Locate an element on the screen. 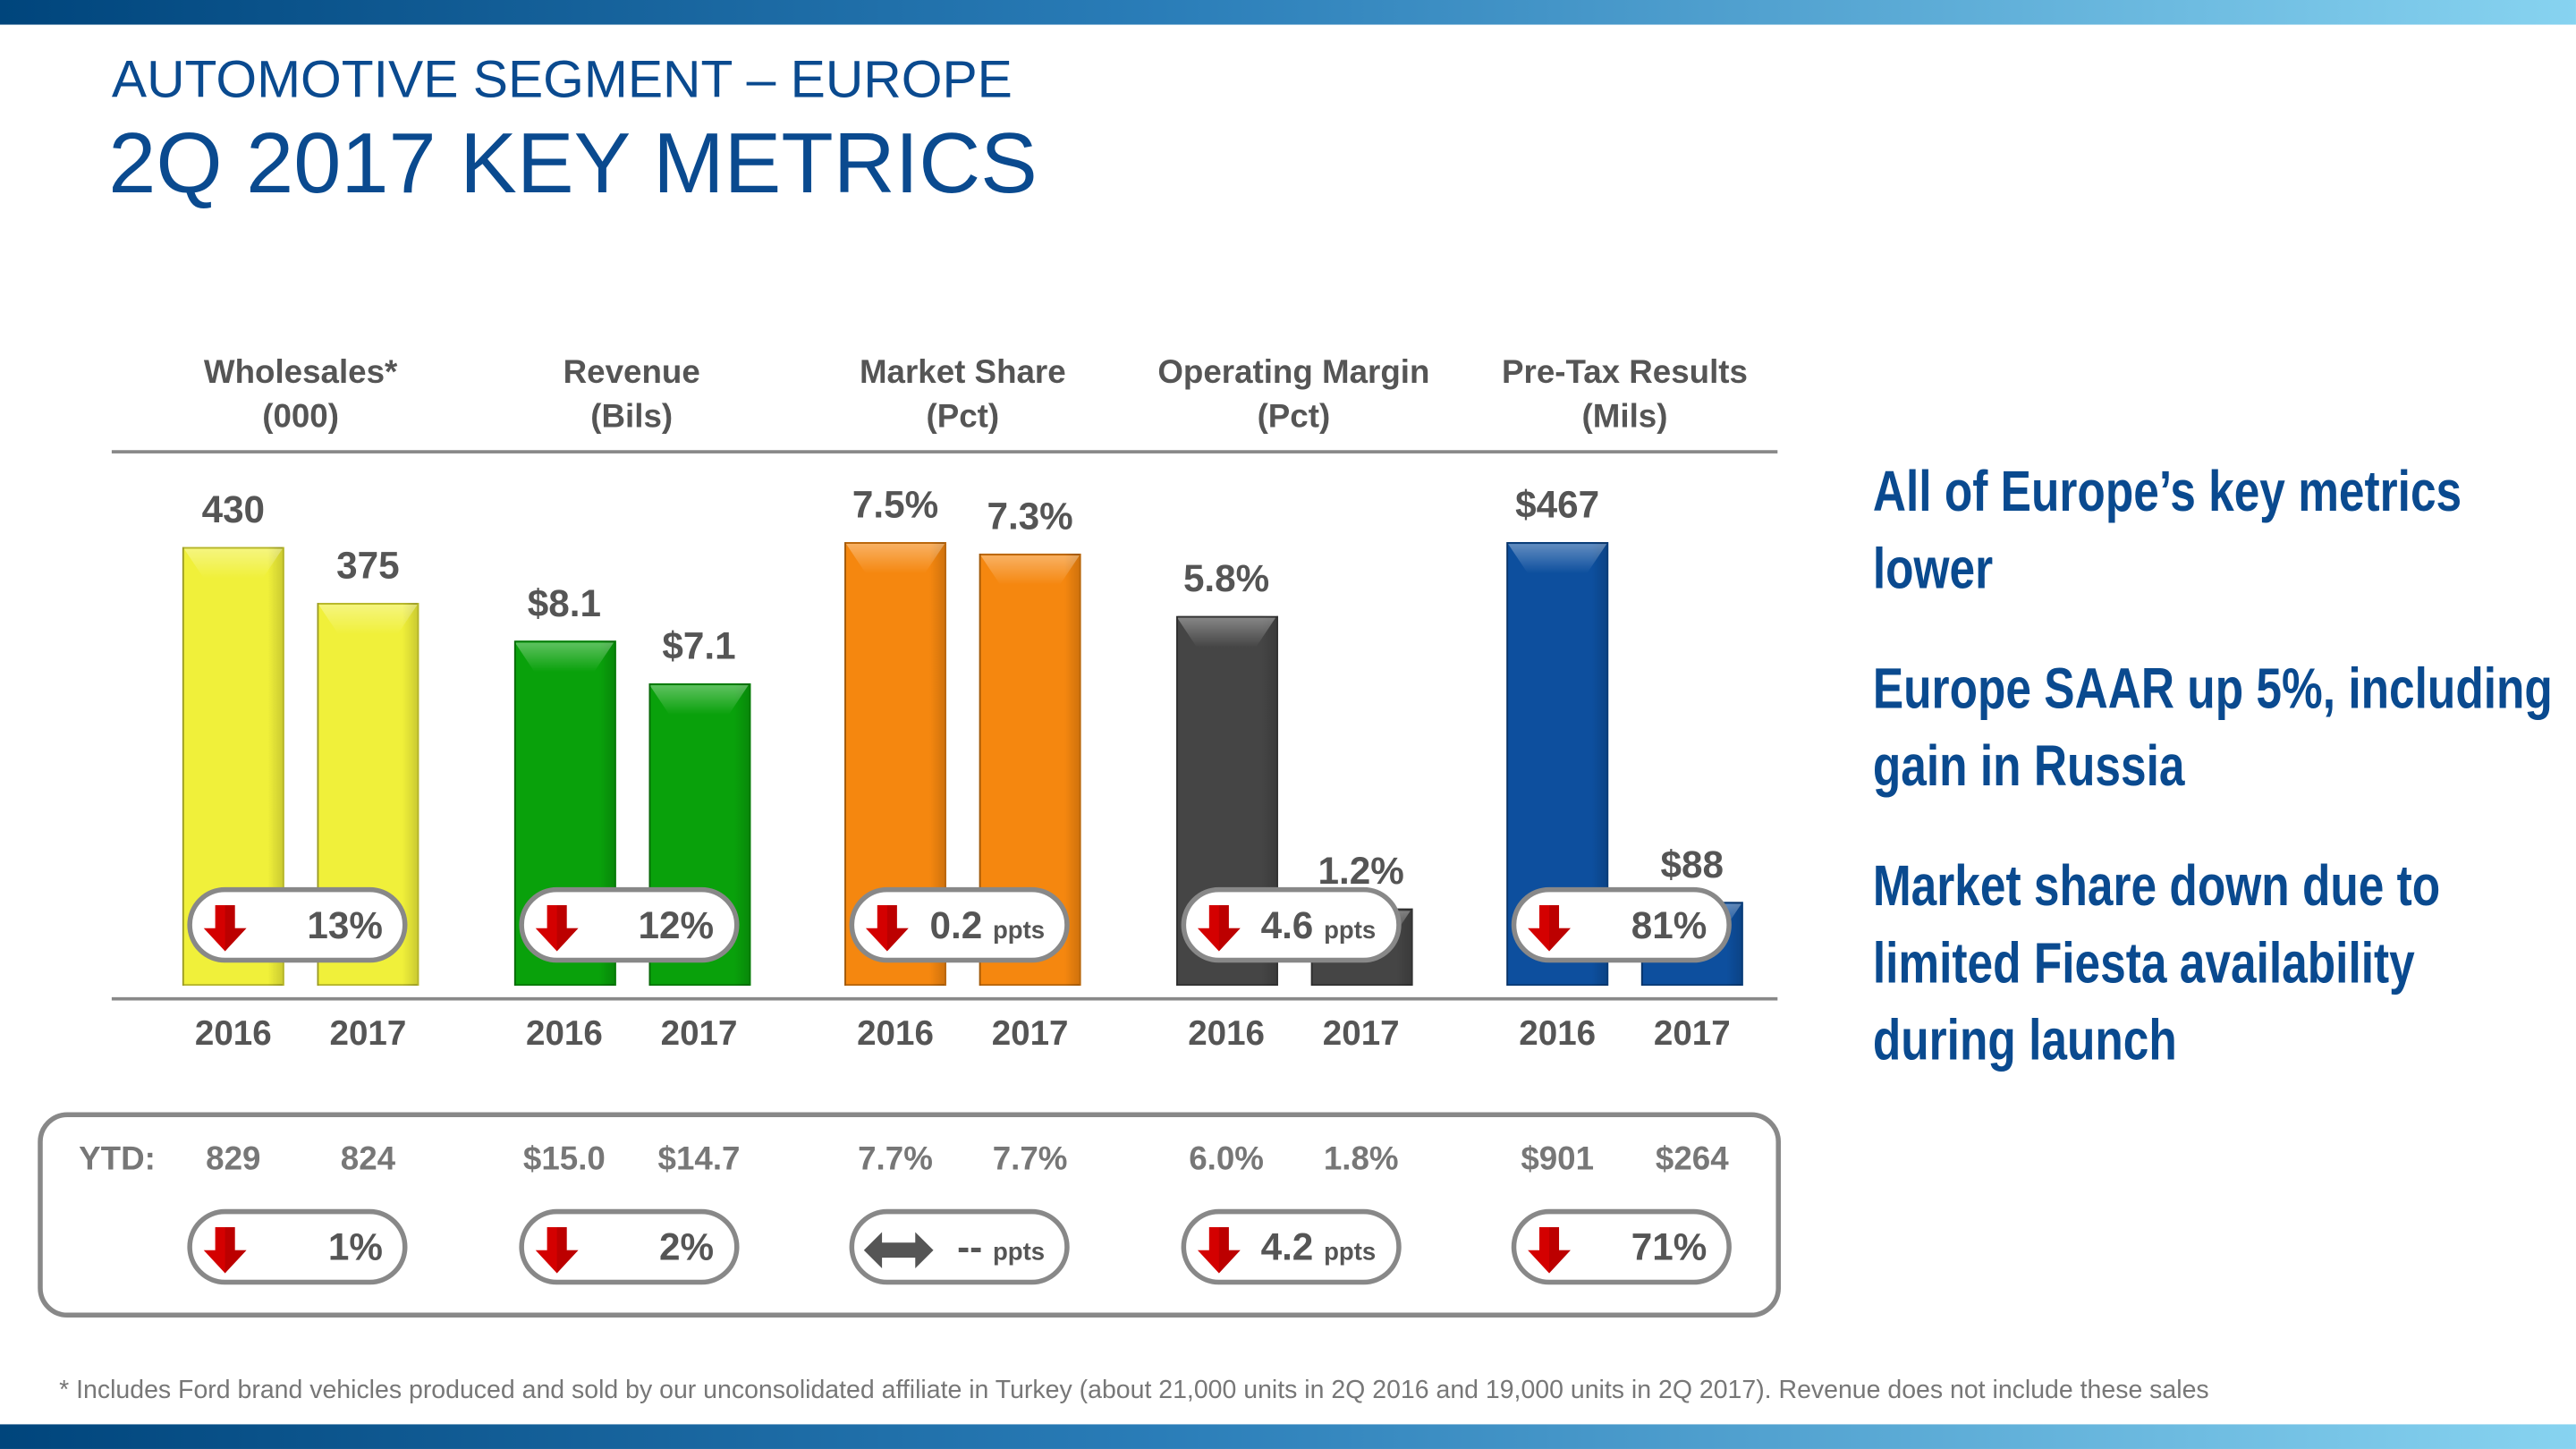 The height and width of the screenshot is (1449, 2576). ytd-change-pill: -- ppts is located at coordinates (959, 1246).